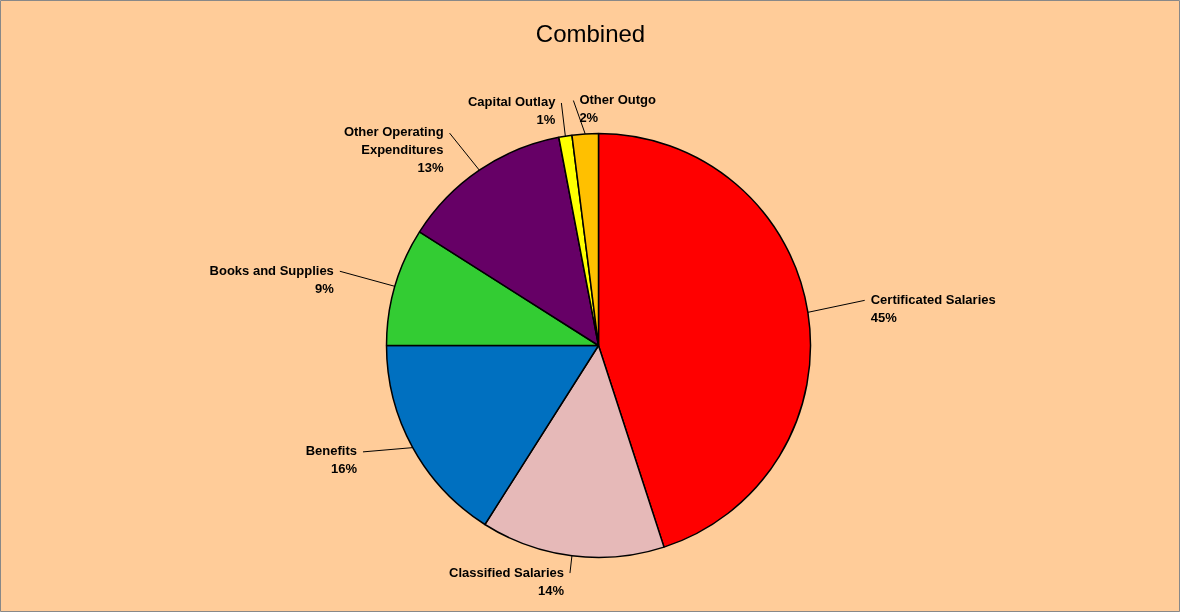 The width and height of the screenshot is (1182, 614). Describe the element at coordinates (551, 590) in the screenshot. I see `data-label: 14%` at that location.